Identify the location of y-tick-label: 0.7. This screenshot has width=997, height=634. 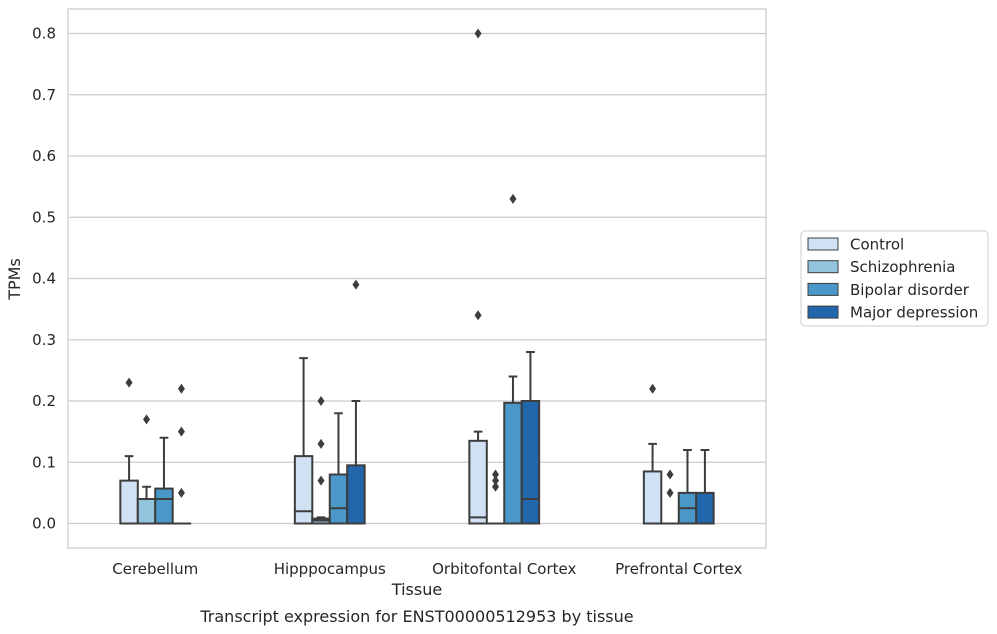
(44, 95).